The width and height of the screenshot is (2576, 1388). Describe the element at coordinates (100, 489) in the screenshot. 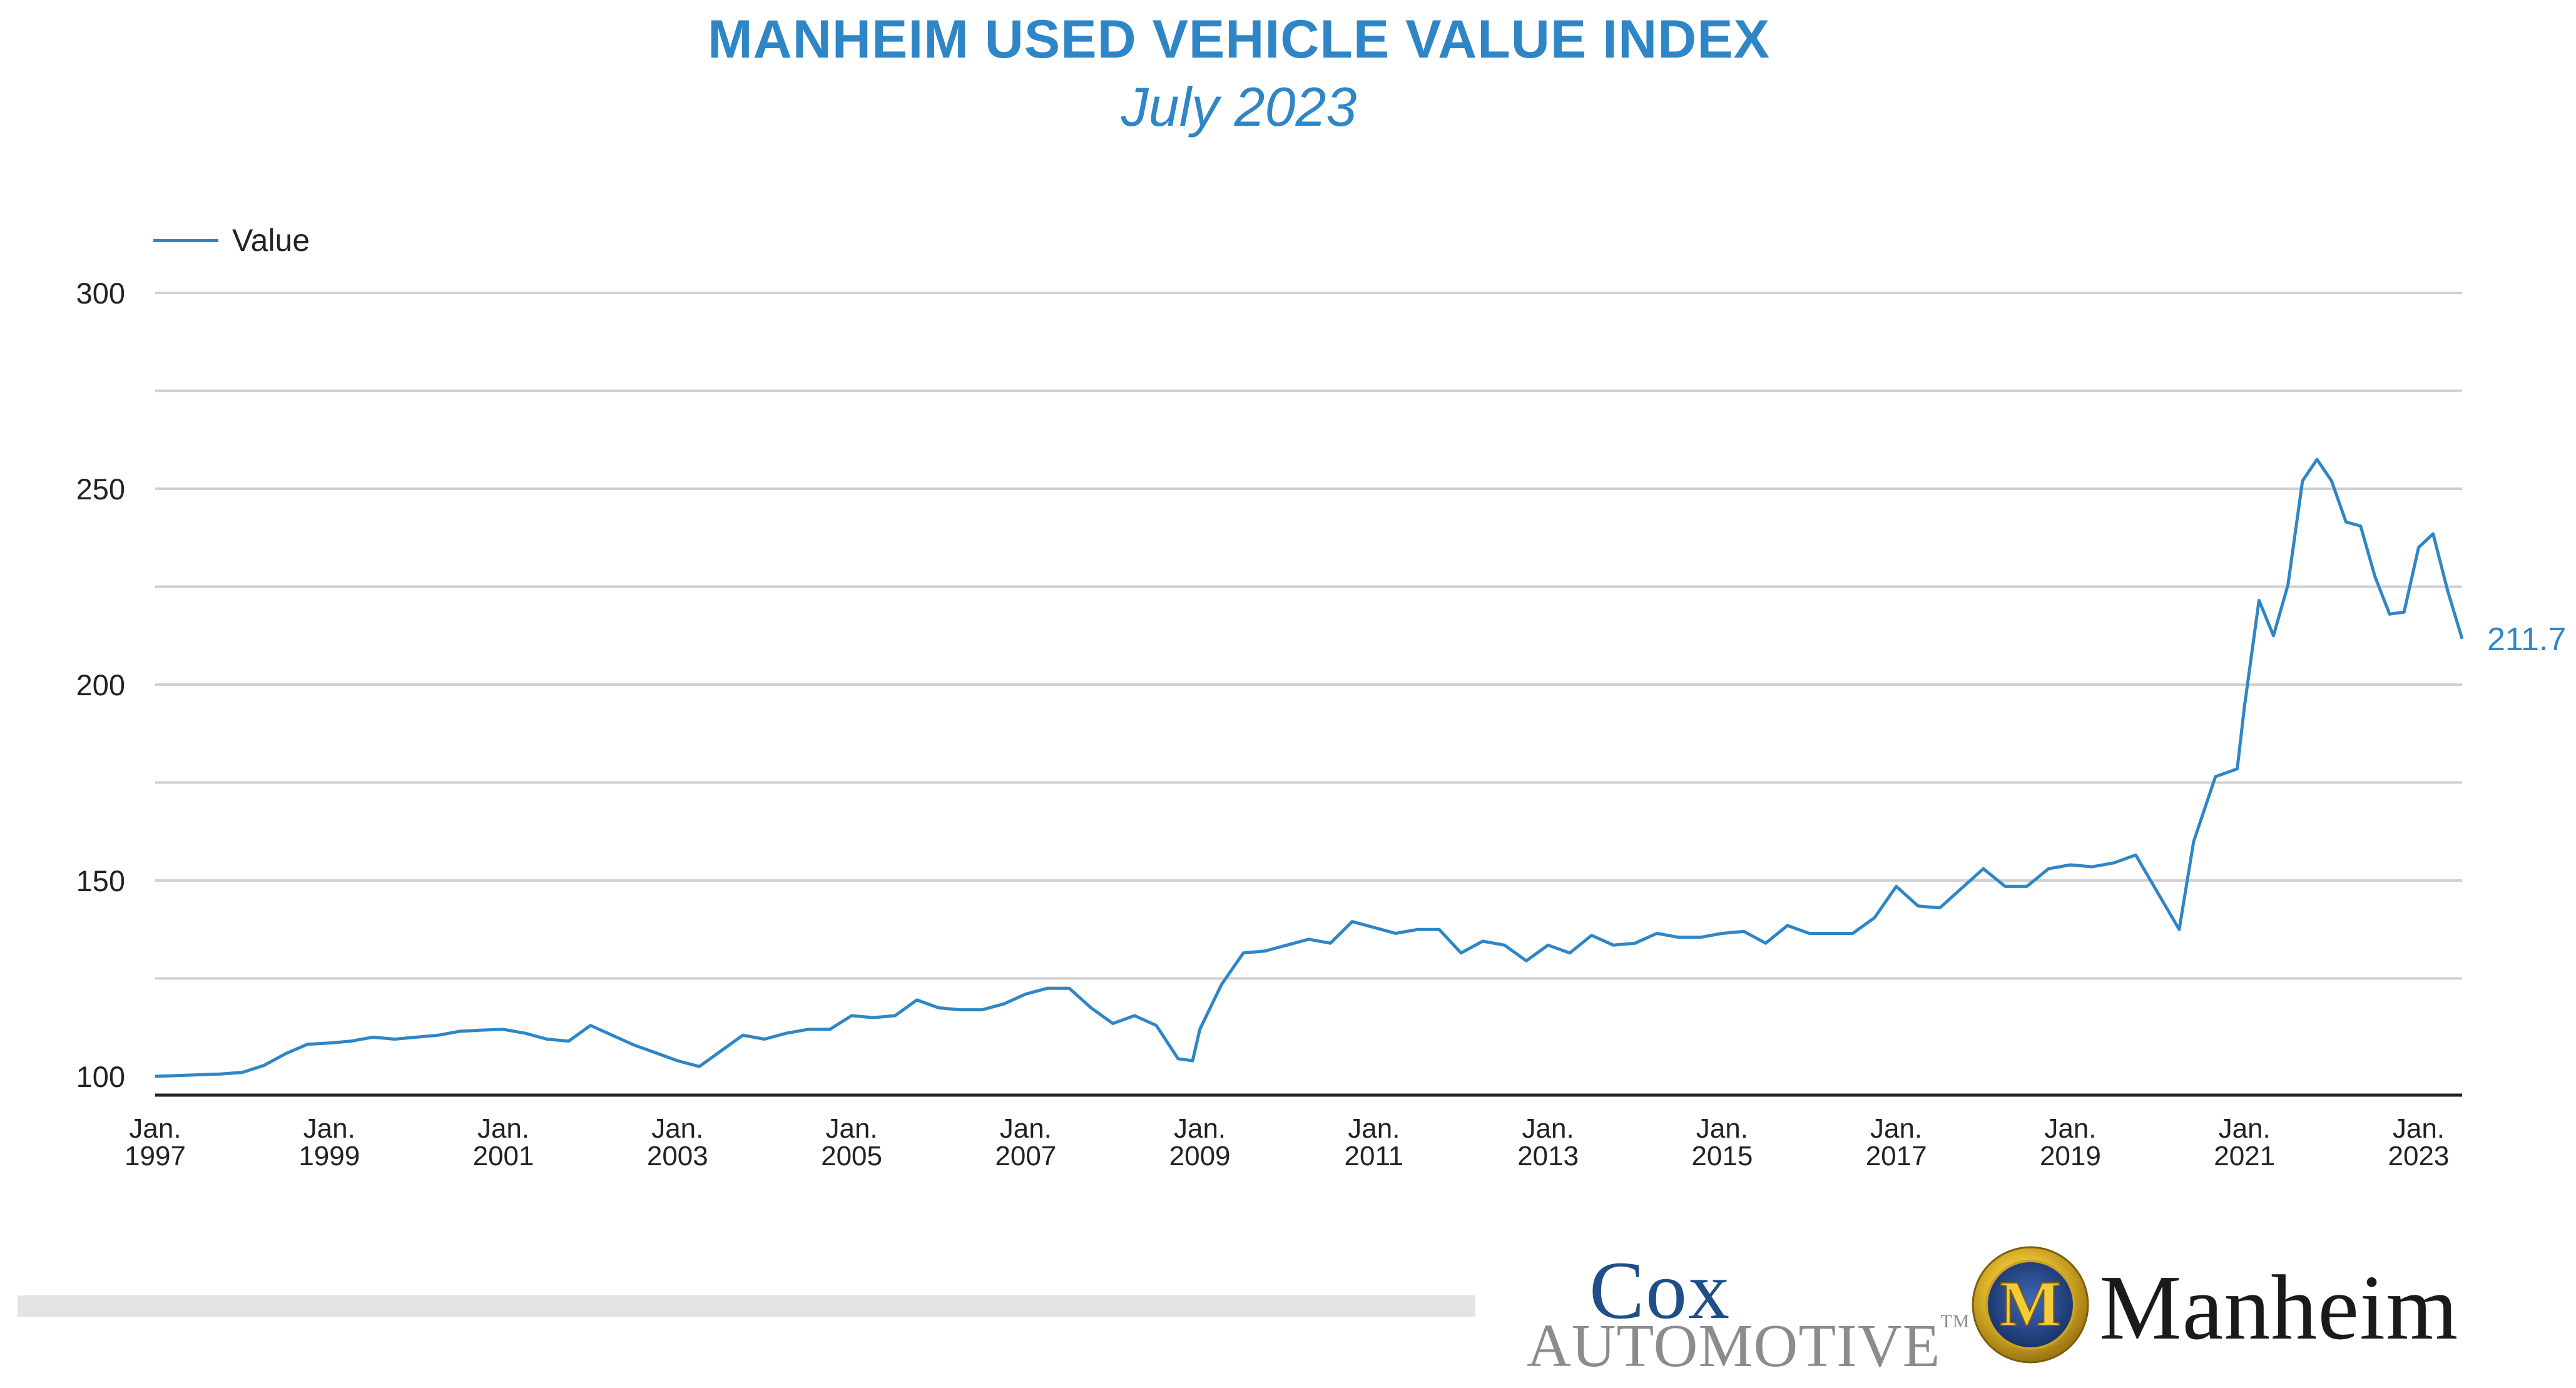

I see `y-tick-label: 250` at that location.